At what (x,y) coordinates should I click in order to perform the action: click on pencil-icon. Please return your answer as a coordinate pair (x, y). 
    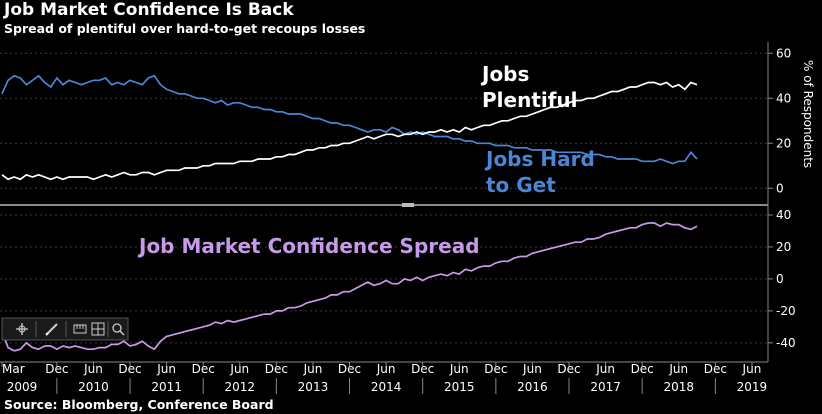
    Looking at the image, I should click on (51, 329).